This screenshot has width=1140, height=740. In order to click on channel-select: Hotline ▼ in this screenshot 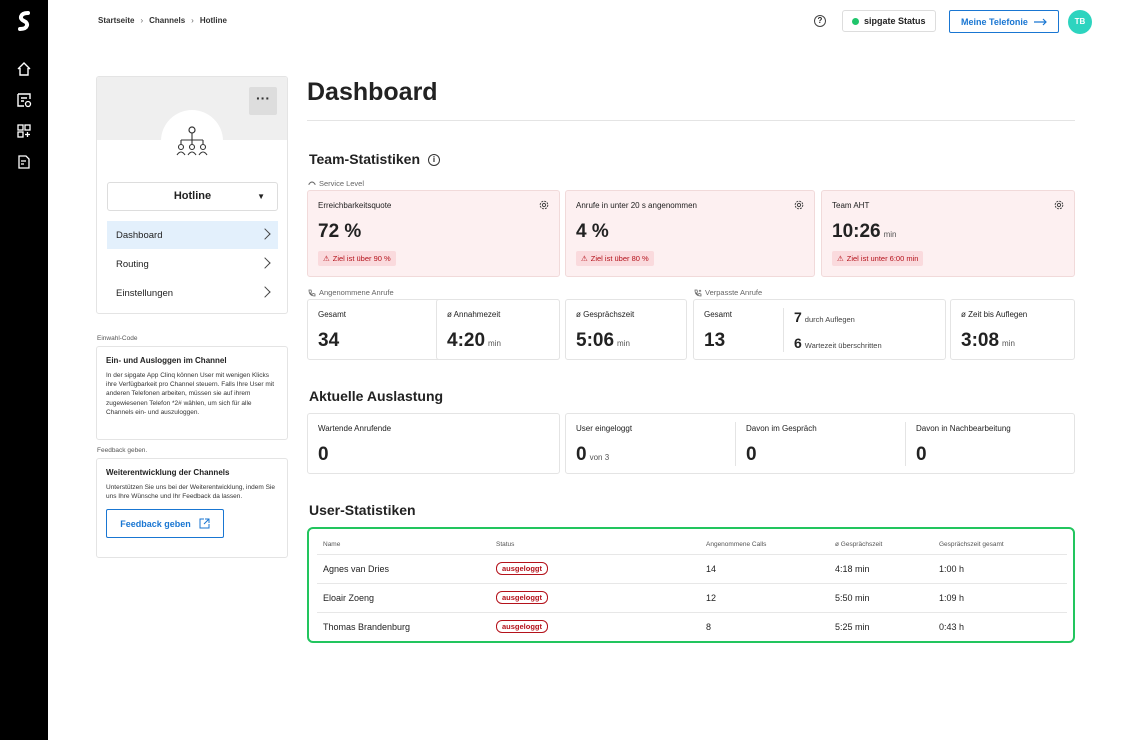, I will do `click(192, 196)`.